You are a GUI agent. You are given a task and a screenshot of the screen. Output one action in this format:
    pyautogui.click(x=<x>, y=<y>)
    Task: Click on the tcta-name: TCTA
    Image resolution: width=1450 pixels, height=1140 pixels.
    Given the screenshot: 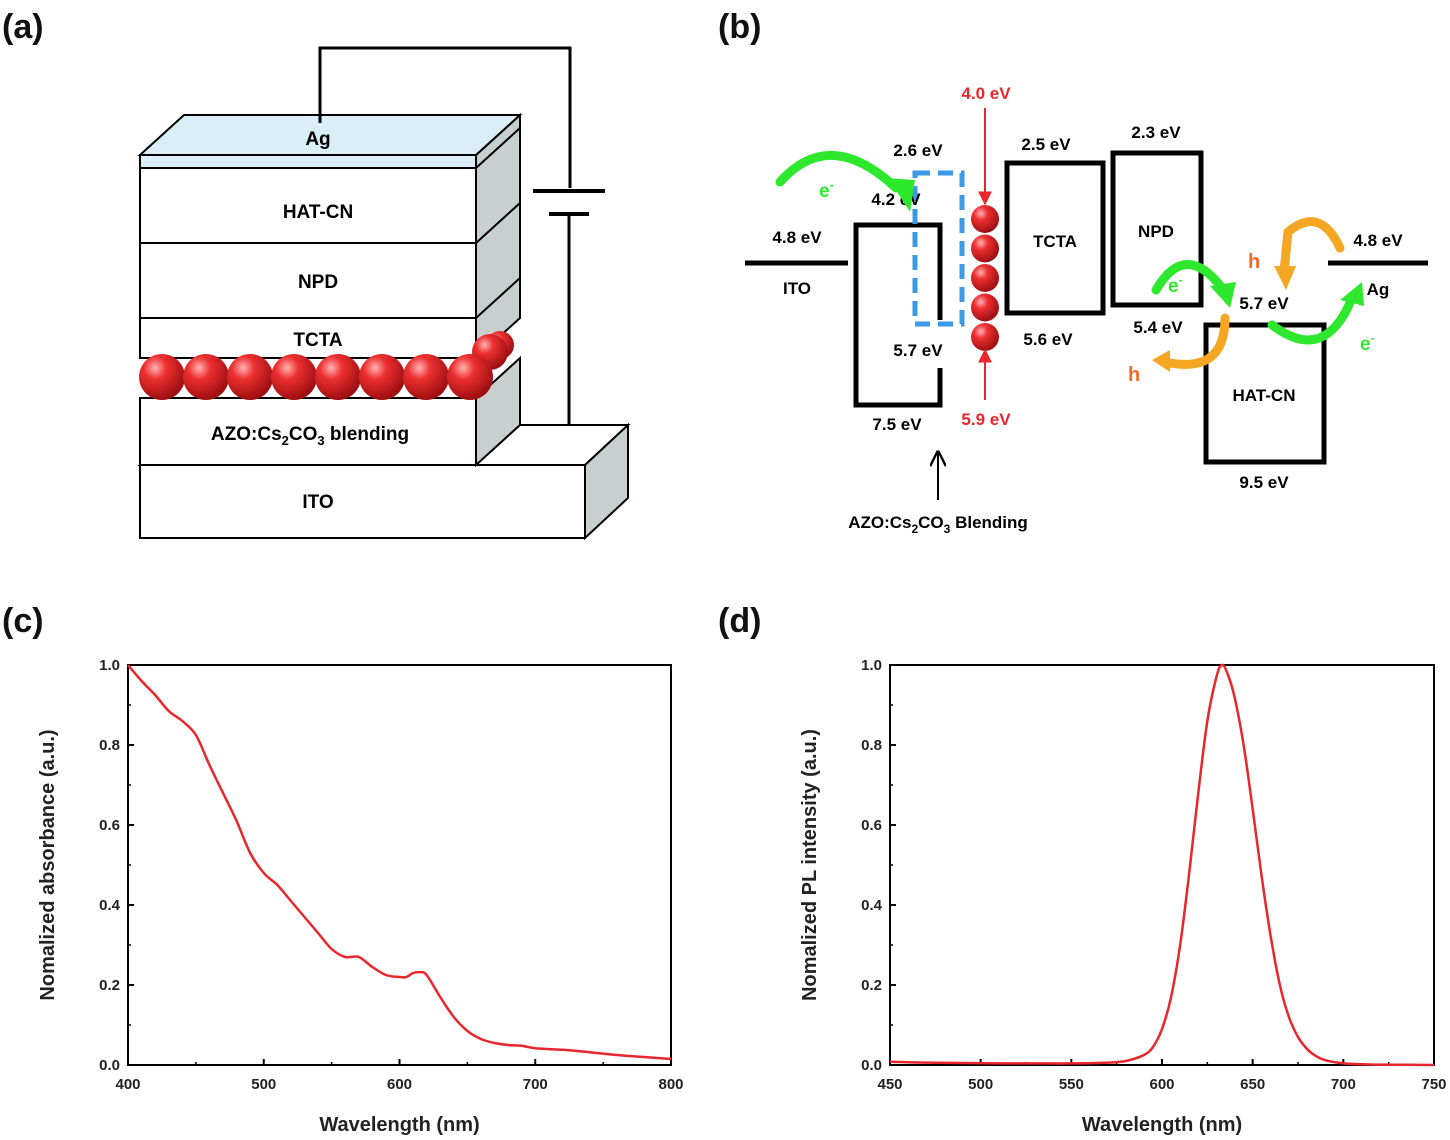 What is the action you would take?
    pyautogui.click(x=1055, y=241)
    